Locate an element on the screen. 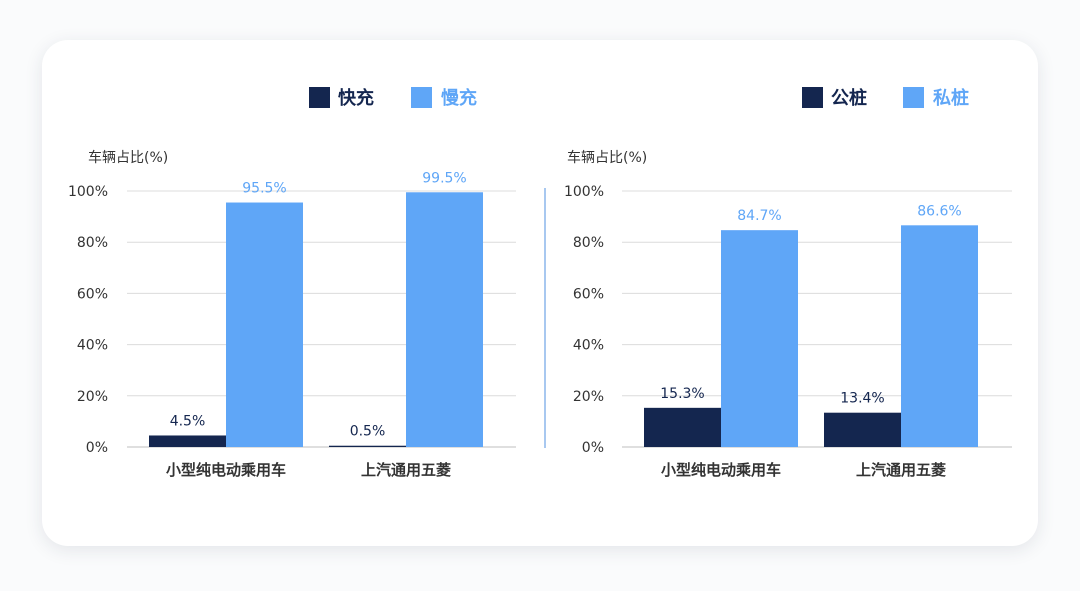 The image size is (1080, 591). legend-label: 公桩 is located at coordinates (849, 98).